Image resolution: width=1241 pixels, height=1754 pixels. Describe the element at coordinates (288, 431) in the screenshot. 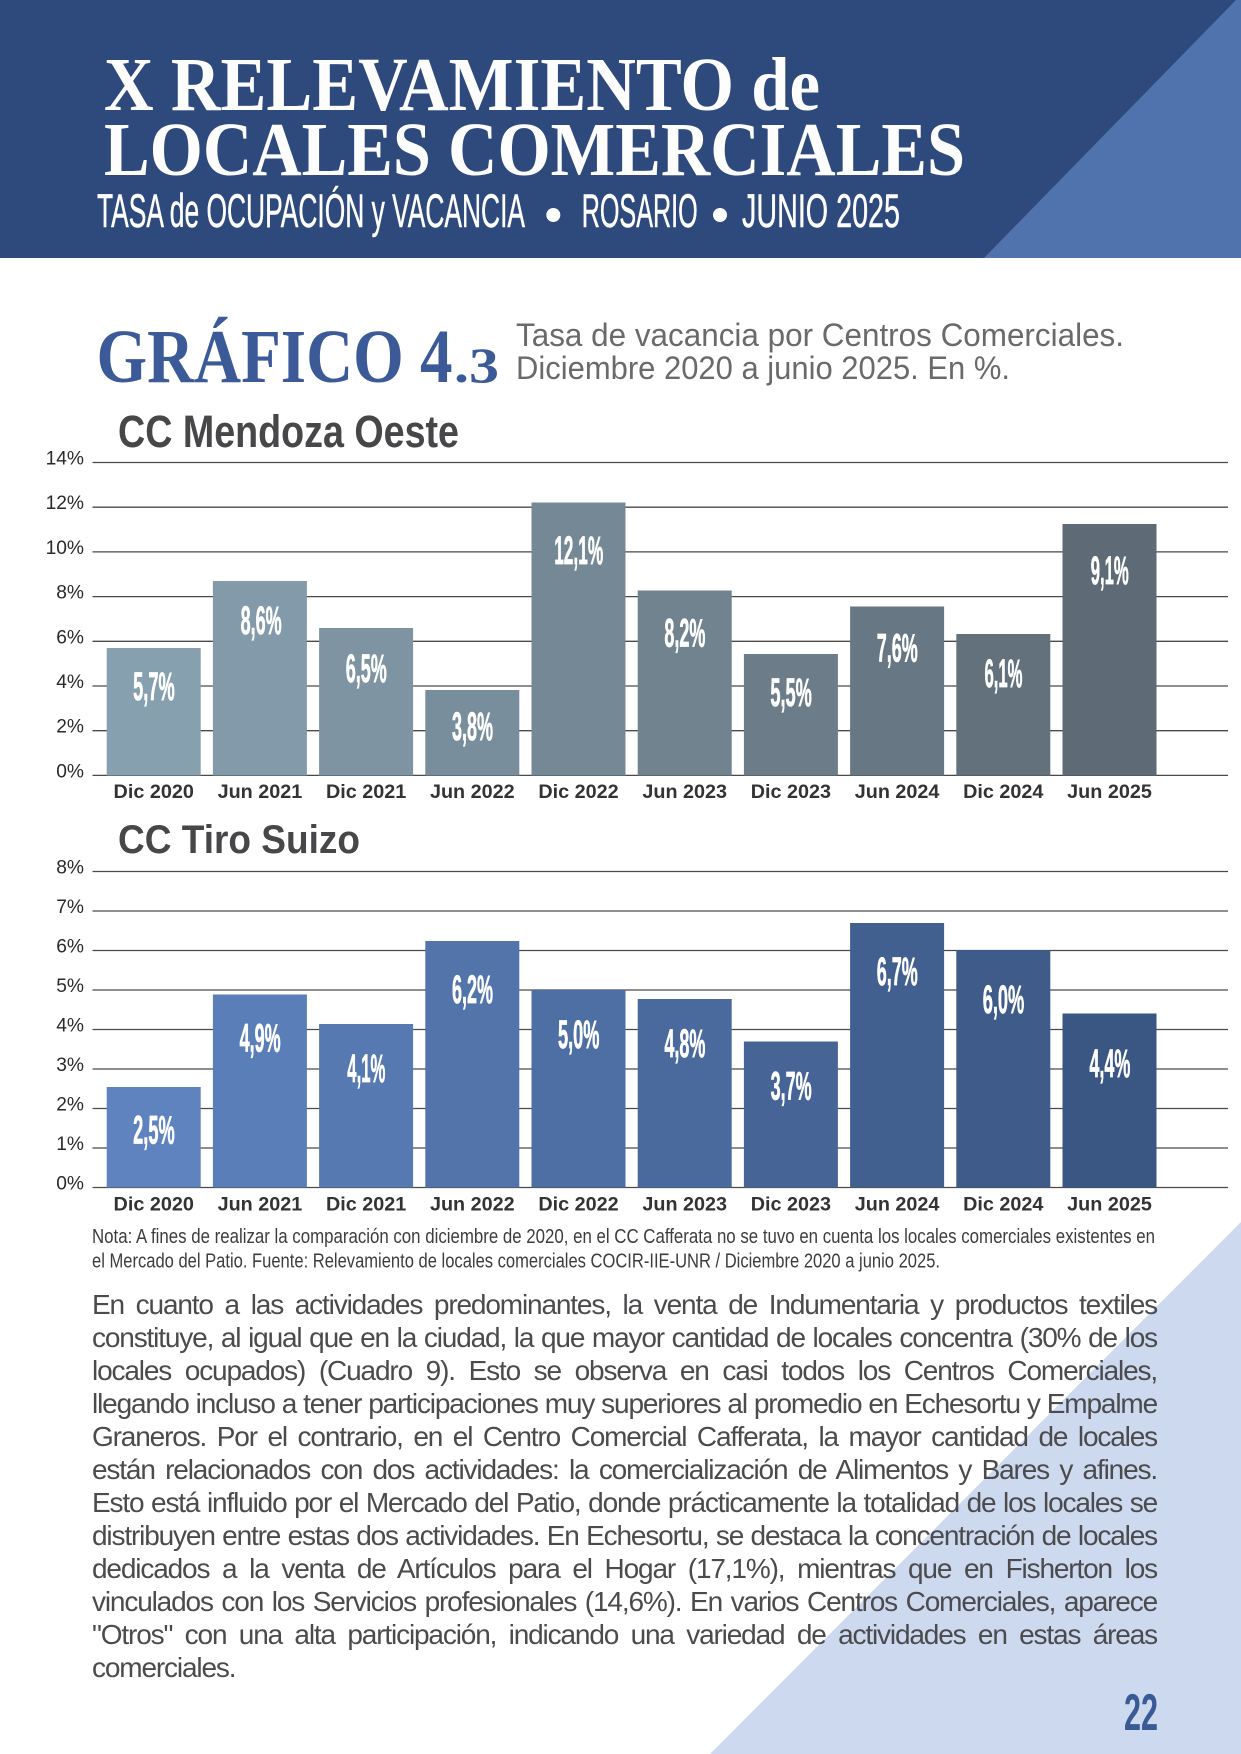

I see `svg-text: CC Mendoza Oeste` at that location.